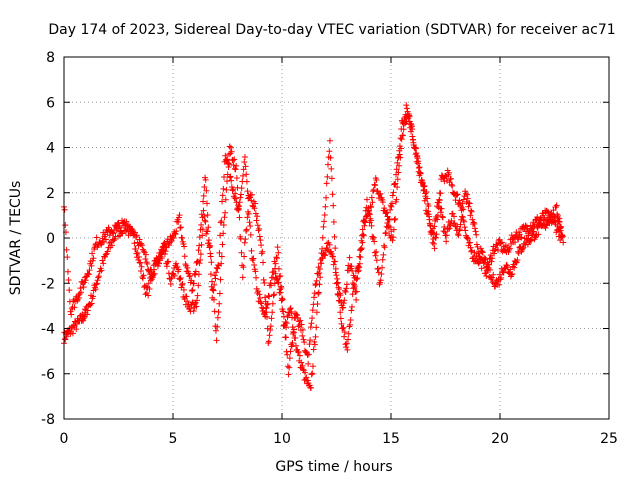  Describe the element at coordinates (48, 330) in the screenshot. I see `y-tick-label: -4` at that location.